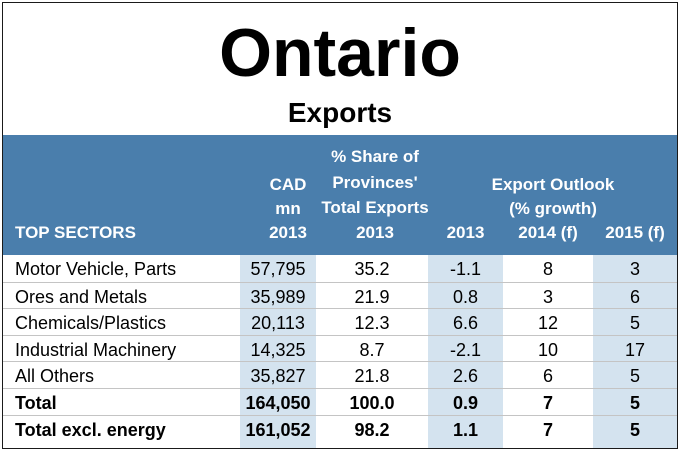 This screenshot has width=680, height=451. What do you see at coordinates (634, 269) in the screenshot?
I see `cell-growth-2015: 3` at bounding box center [634, 269].